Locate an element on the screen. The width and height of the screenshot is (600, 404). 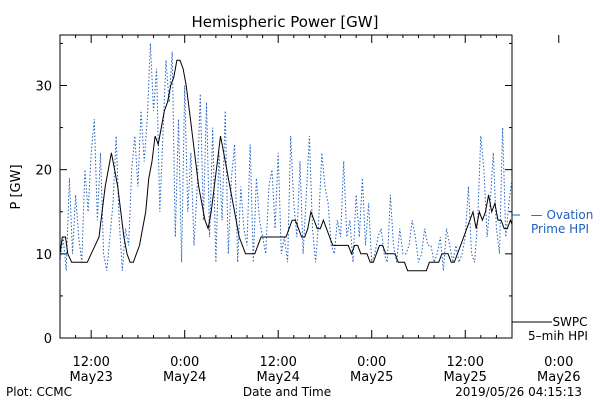
plot-timestamp: 2019/05/26 04:15:13 is located at coordinates (518, 392).